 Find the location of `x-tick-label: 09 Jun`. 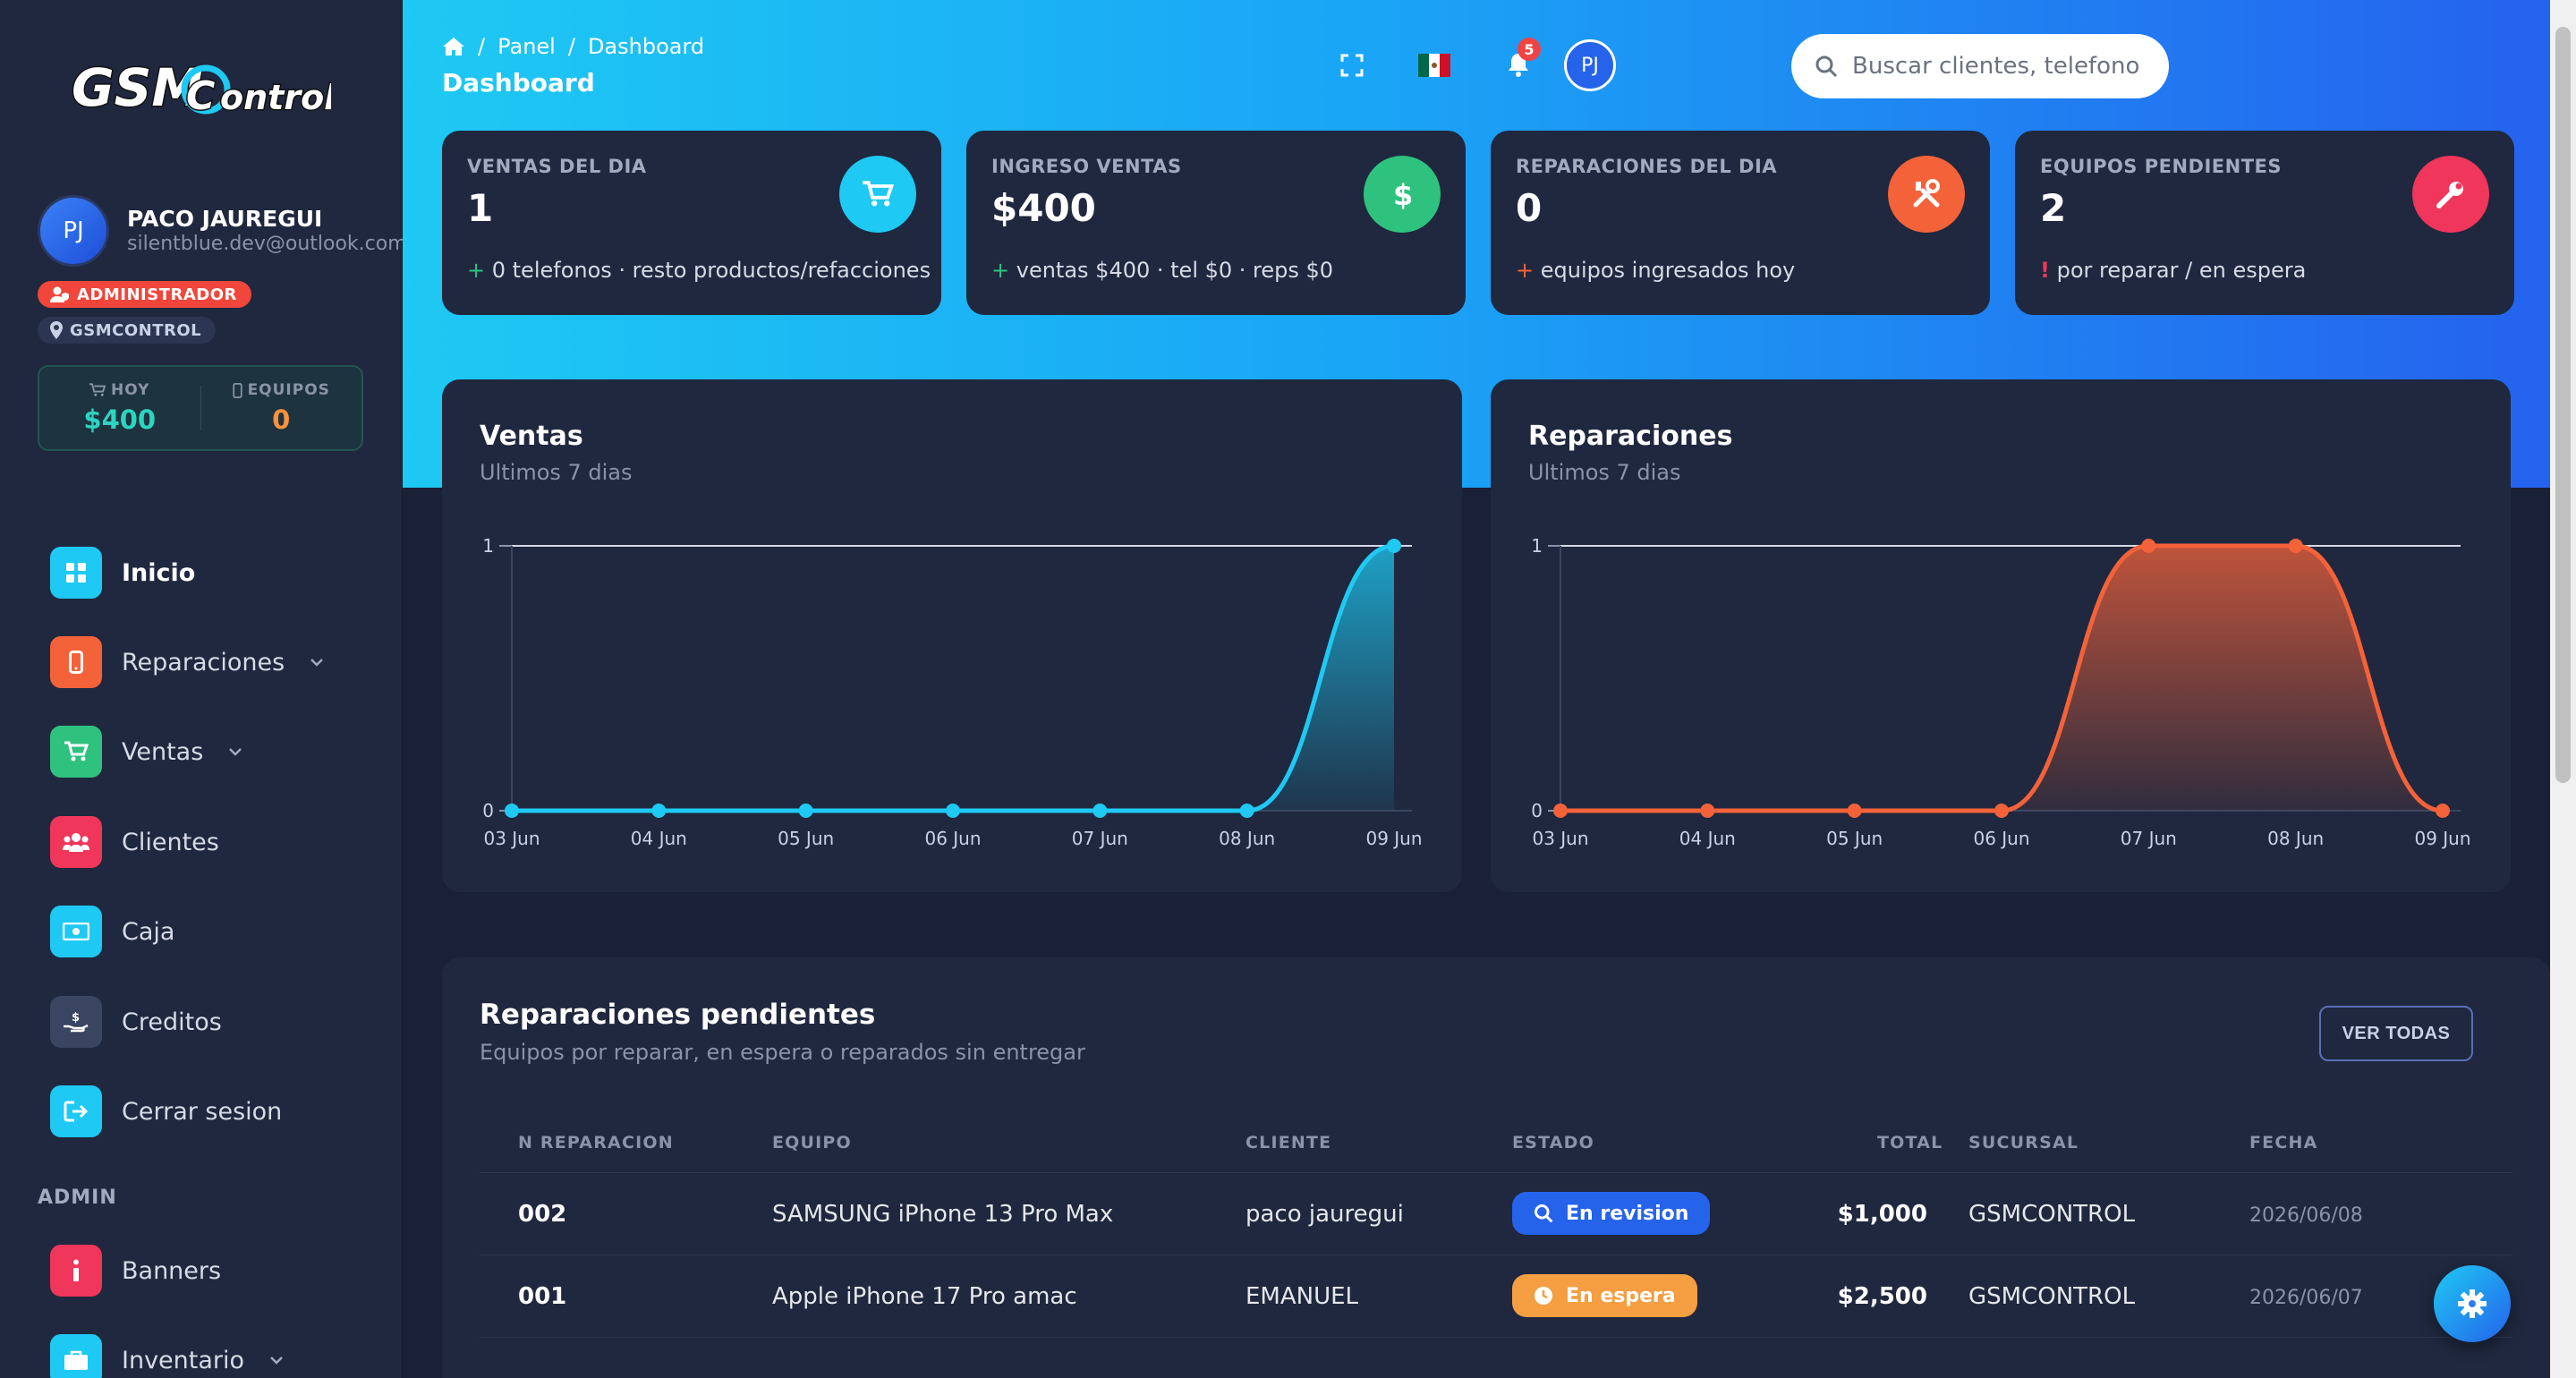

x-tick-label: 09 Jun is located at coordinates (2442, 838).